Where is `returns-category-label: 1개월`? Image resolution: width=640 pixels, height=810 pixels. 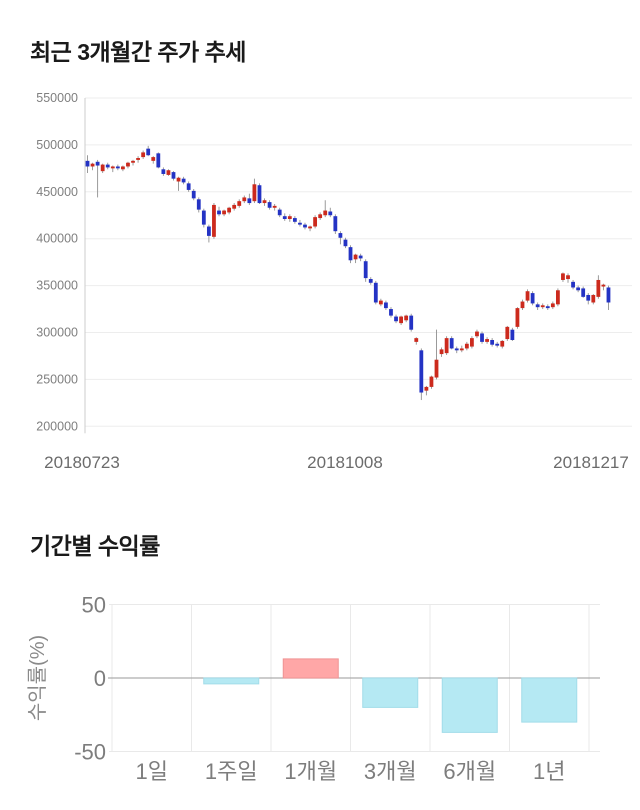 returns-category-label: 1개월 is located at coordinates (310, 771).